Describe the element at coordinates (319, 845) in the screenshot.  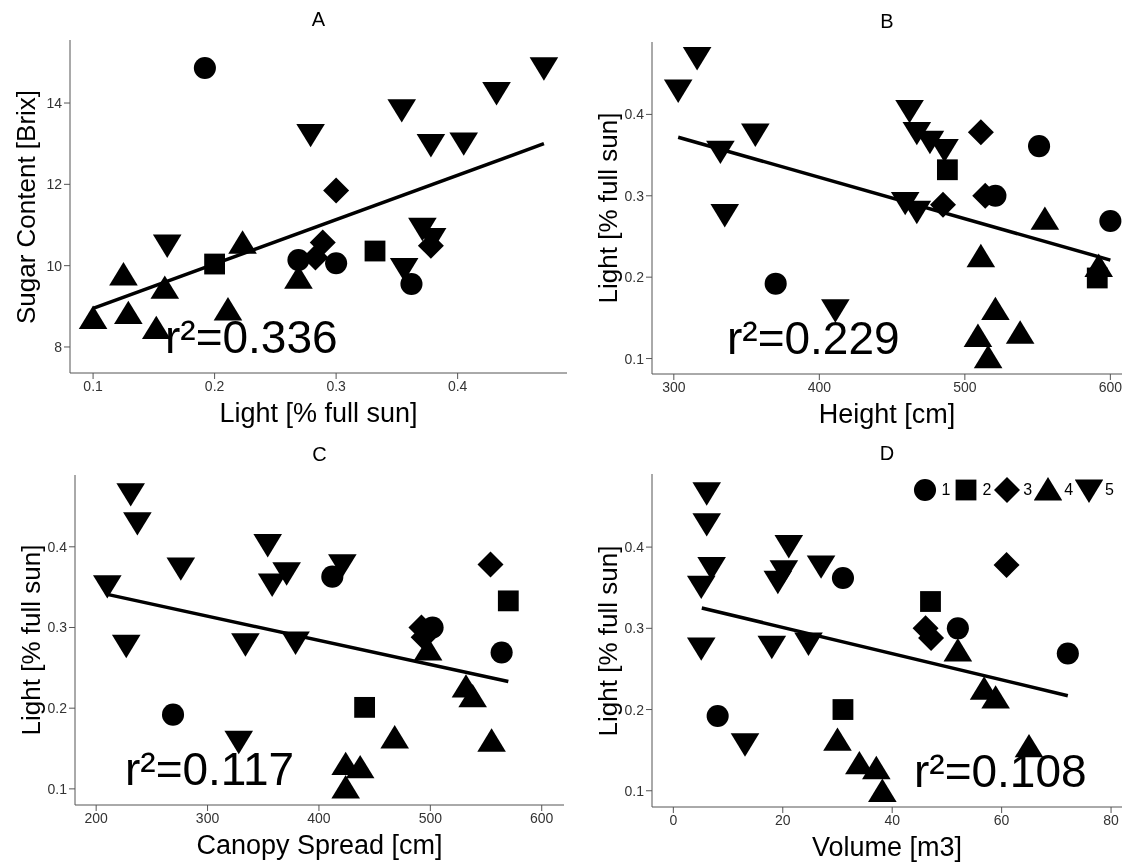
I see `x-axis-title: Canopy Spread [cm]` at that location.